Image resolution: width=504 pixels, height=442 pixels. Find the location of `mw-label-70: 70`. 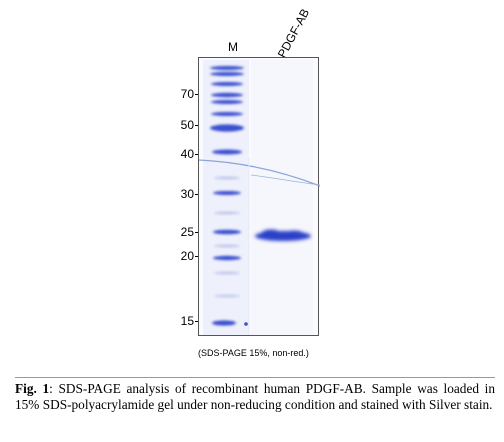

mw-label-70: 70 is located at coordinates (187, 94).